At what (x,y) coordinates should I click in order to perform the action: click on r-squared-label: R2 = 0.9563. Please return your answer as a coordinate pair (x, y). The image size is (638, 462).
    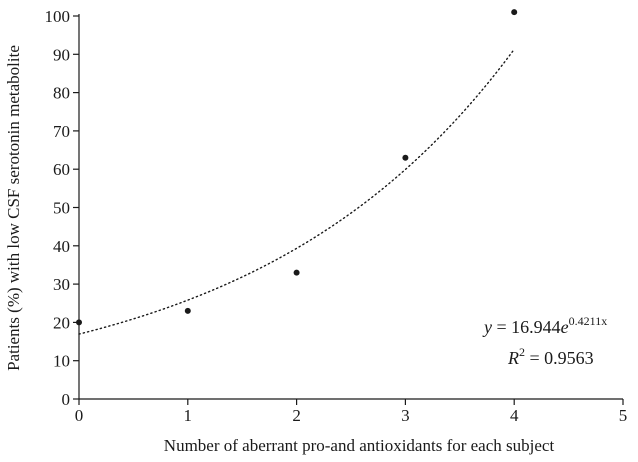
    Looking at the image, I should click on (550, 356).